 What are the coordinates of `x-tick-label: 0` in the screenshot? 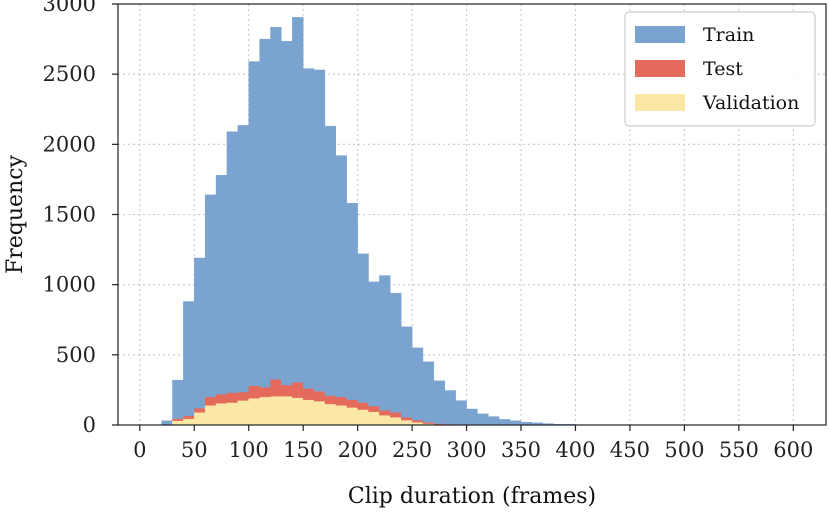 It's located at (139, 450).